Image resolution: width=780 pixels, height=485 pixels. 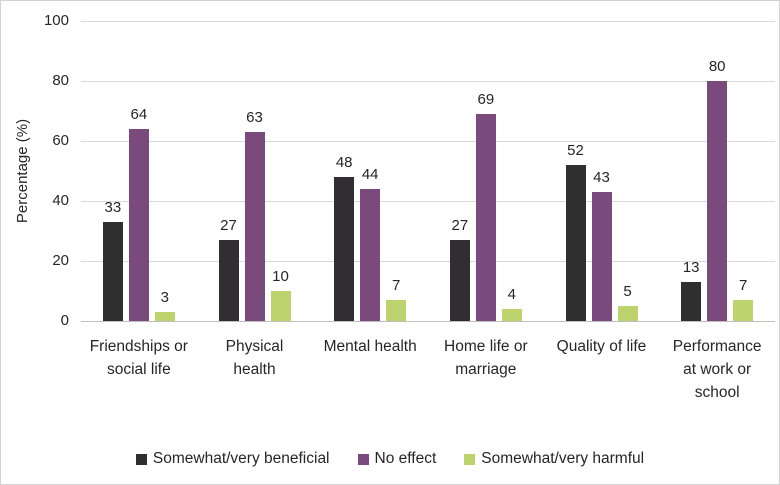 I want to click on bar-value-label: 33, so click(x=113, y=207).